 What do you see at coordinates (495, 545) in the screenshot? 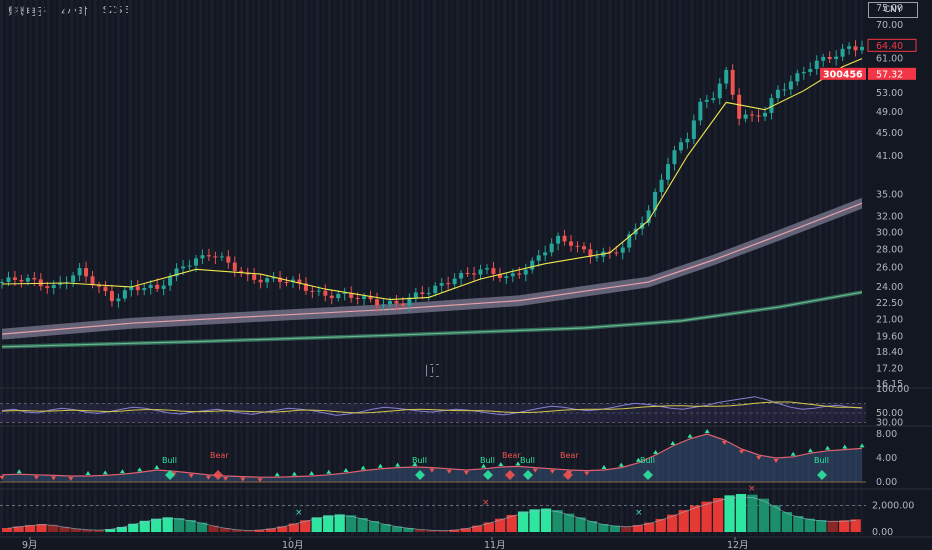
I see `time-axis-tick: 11月` at bounding box center [495, 545].